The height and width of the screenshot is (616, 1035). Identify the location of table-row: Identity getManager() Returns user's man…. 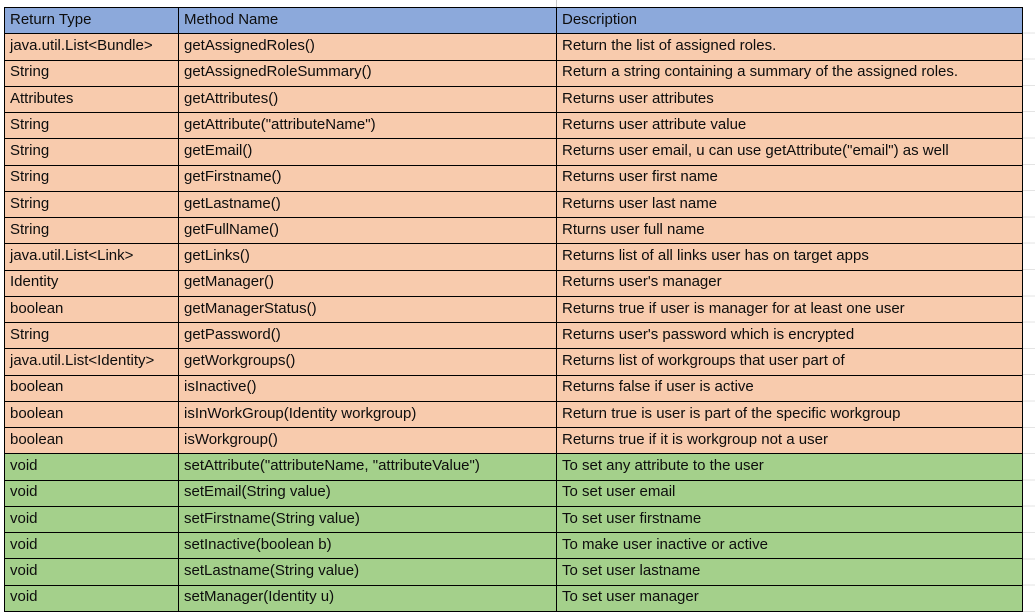
(513, 283).